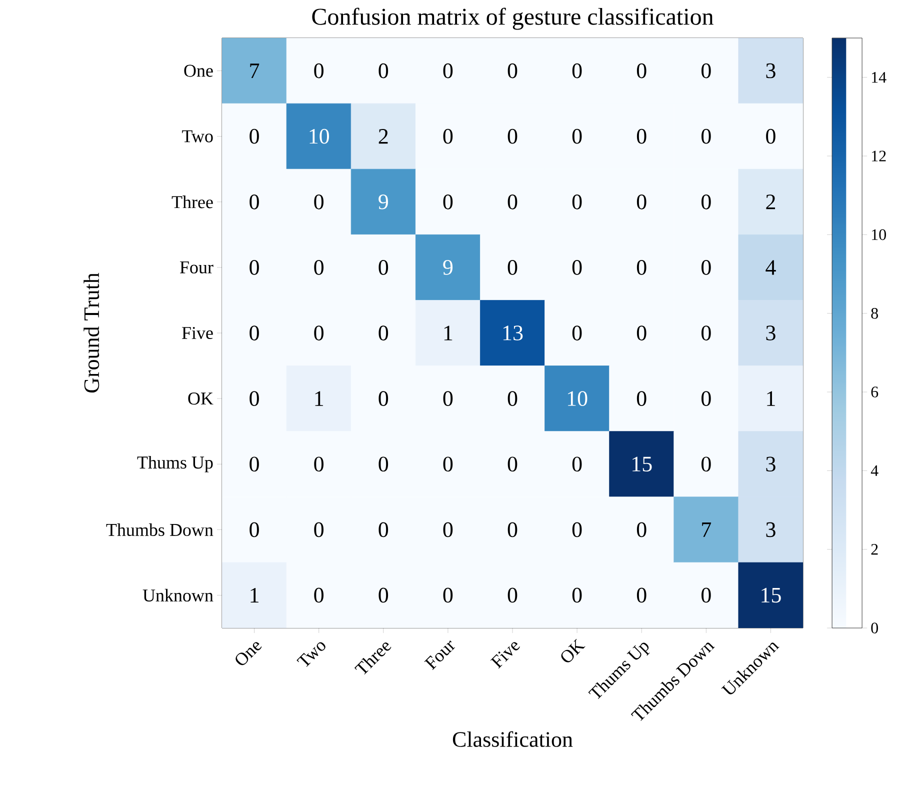  I want to click on x-tick-label: One, so click(249, 654).